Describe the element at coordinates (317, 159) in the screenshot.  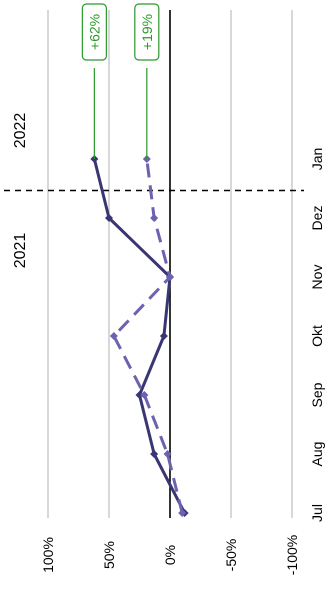
I see `category-tick-label: Jan` at that location.